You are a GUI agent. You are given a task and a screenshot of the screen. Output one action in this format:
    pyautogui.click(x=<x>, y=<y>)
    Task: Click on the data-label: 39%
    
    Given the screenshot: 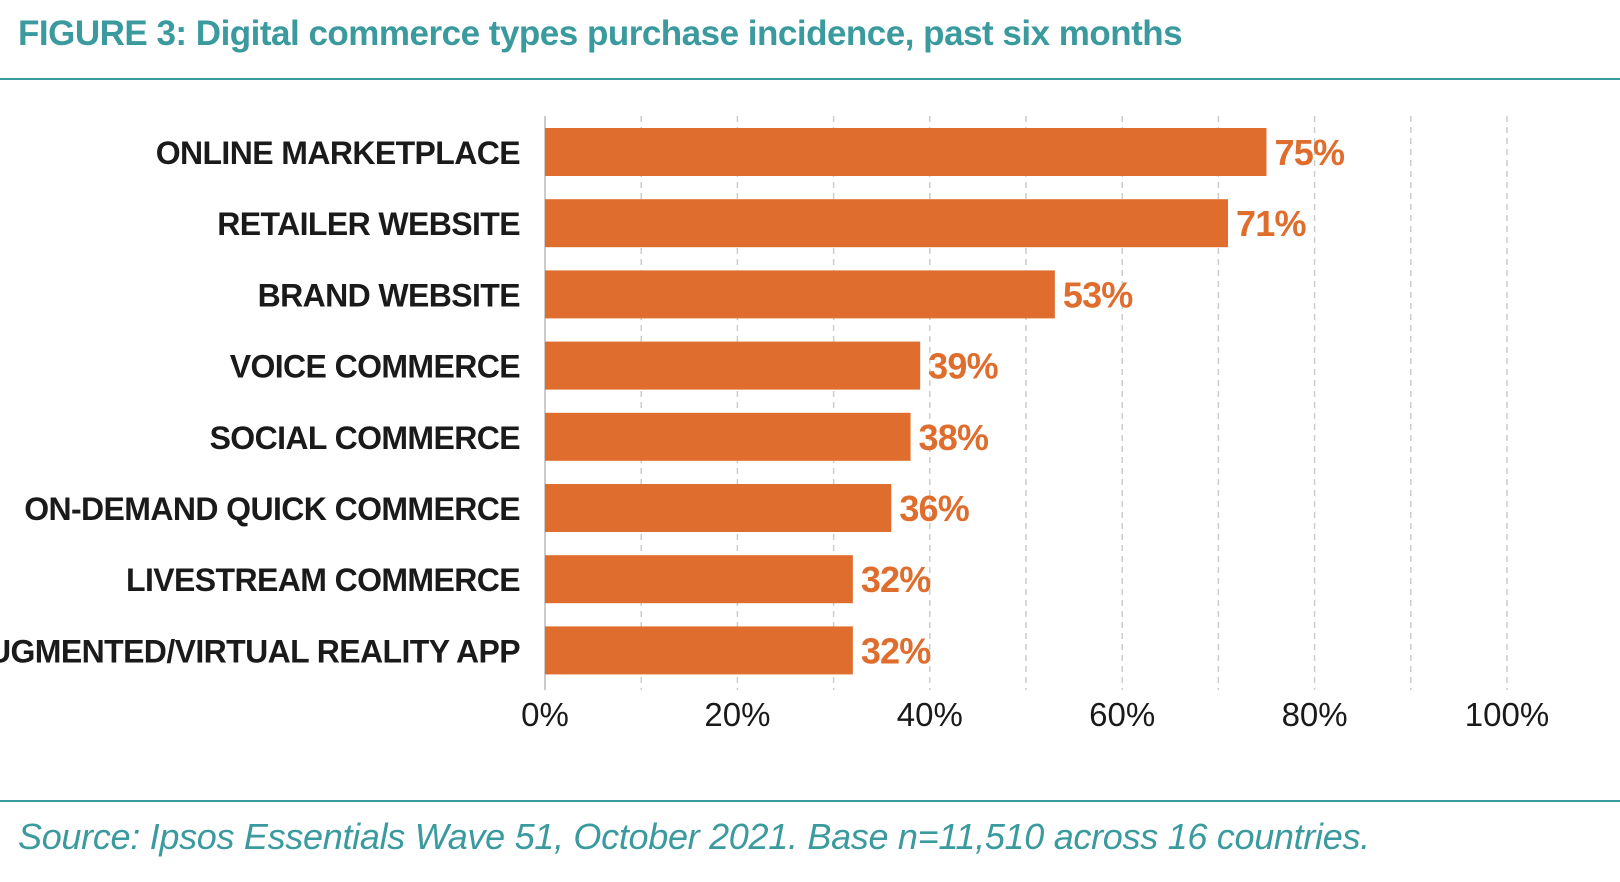 What is the action you would take?
    pyautogui.click(x=963, y=366)
    